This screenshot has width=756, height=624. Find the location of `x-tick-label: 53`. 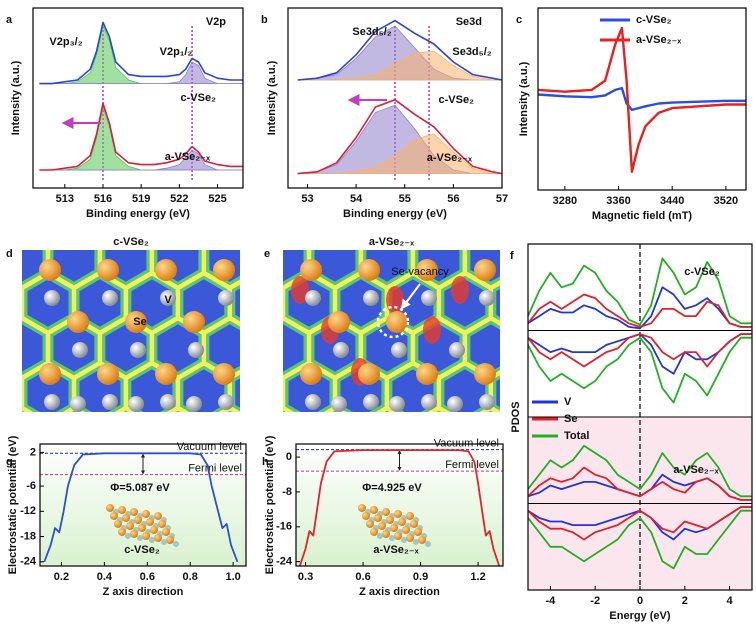

x-tick-label: 53 is located at coordinates (307, 199).